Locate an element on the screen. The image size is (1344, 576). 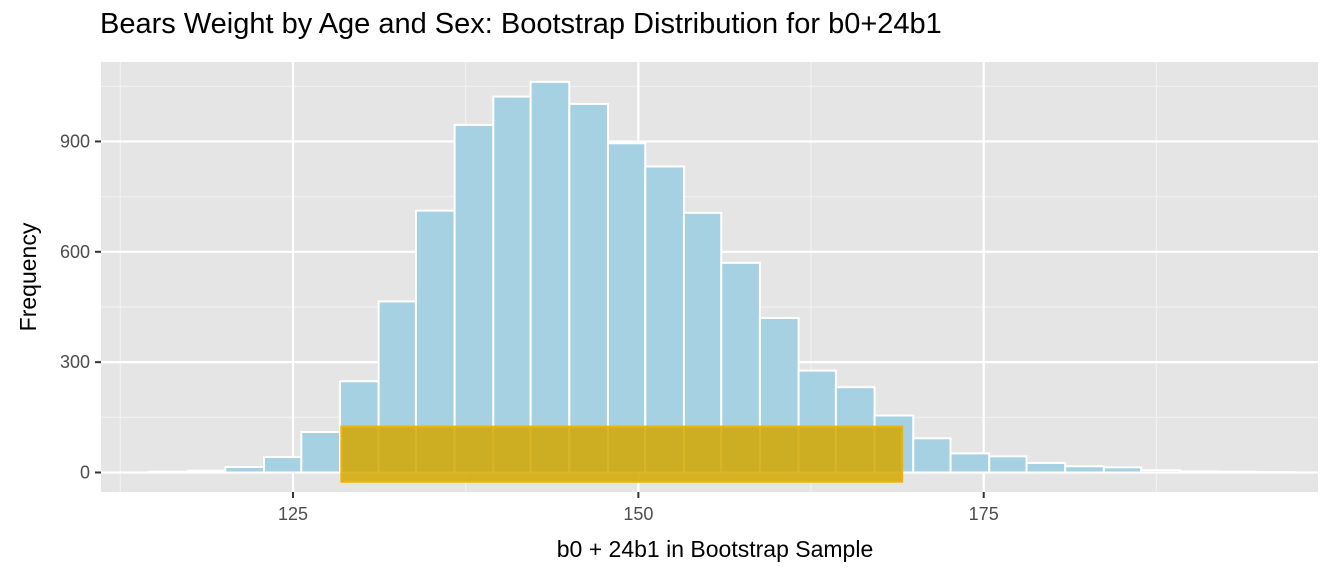
y-axis-title: Frequency is located at coordinates (28, 276).